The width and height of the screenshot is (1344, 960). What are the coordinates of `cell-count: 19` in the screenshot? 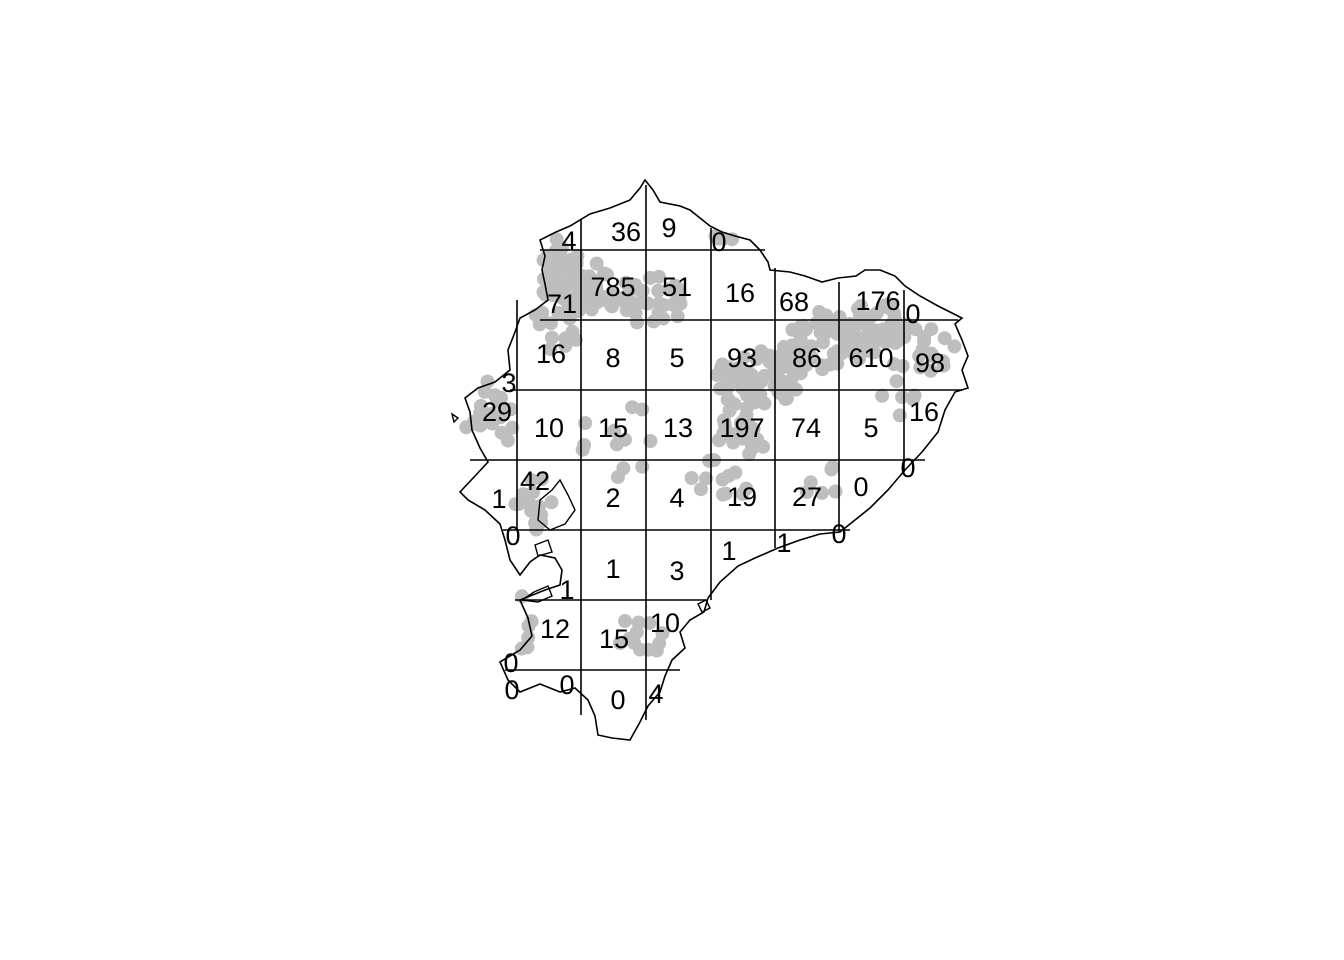 It's located at (742, 497).